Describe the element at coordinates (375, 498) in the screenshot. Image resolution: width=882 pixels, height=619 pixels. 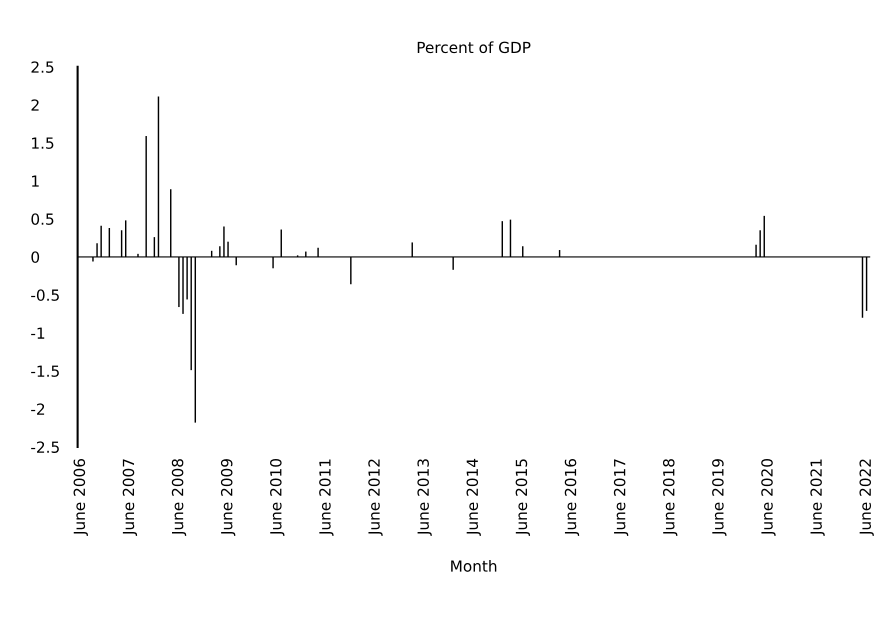
I see `x-tick-label: June 2012` at that location.